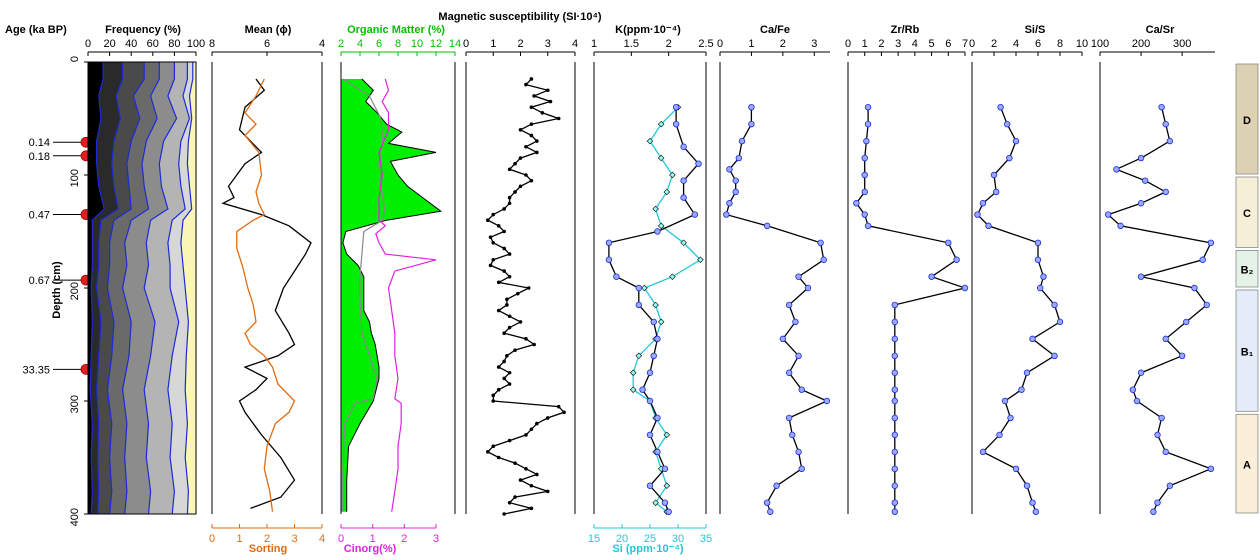 The image size is (1260, 560). What do you see at coordinates (948, 44) in the screenshot?
I see `zrrb-tick-label: 6` at bounding box center [948, 44].